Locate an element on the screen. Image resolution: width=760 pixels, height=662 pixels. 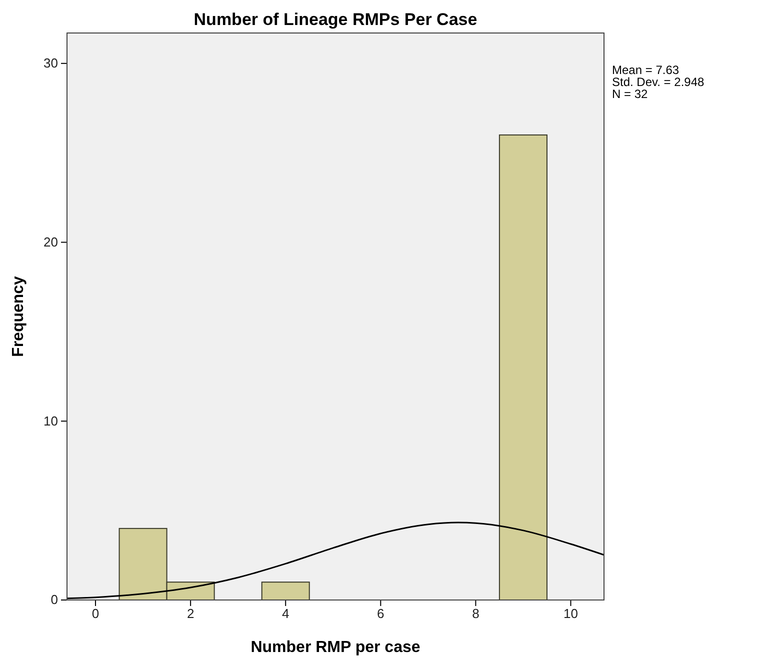
x-axis-title: Number RMP per case is located at coordinates (335, 647).